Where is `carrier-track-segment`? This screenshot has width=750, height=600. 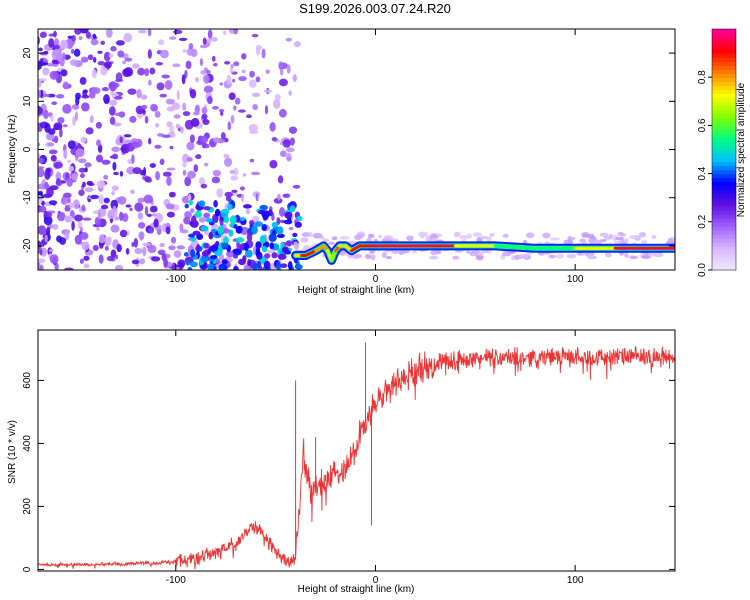 carrier-track-segment is located at coordinates (515, 247).